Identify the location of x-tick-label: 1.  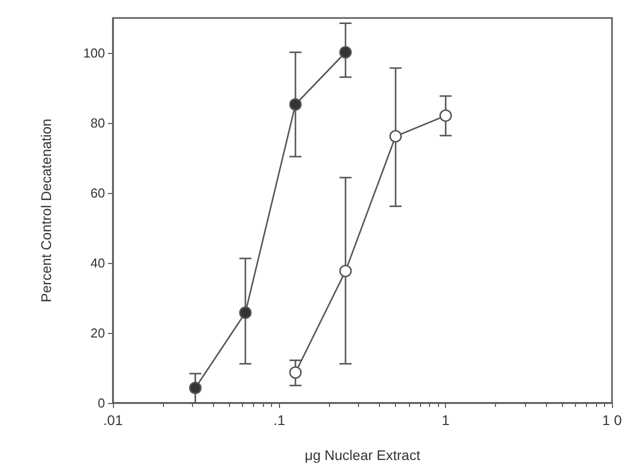
(446, 420).